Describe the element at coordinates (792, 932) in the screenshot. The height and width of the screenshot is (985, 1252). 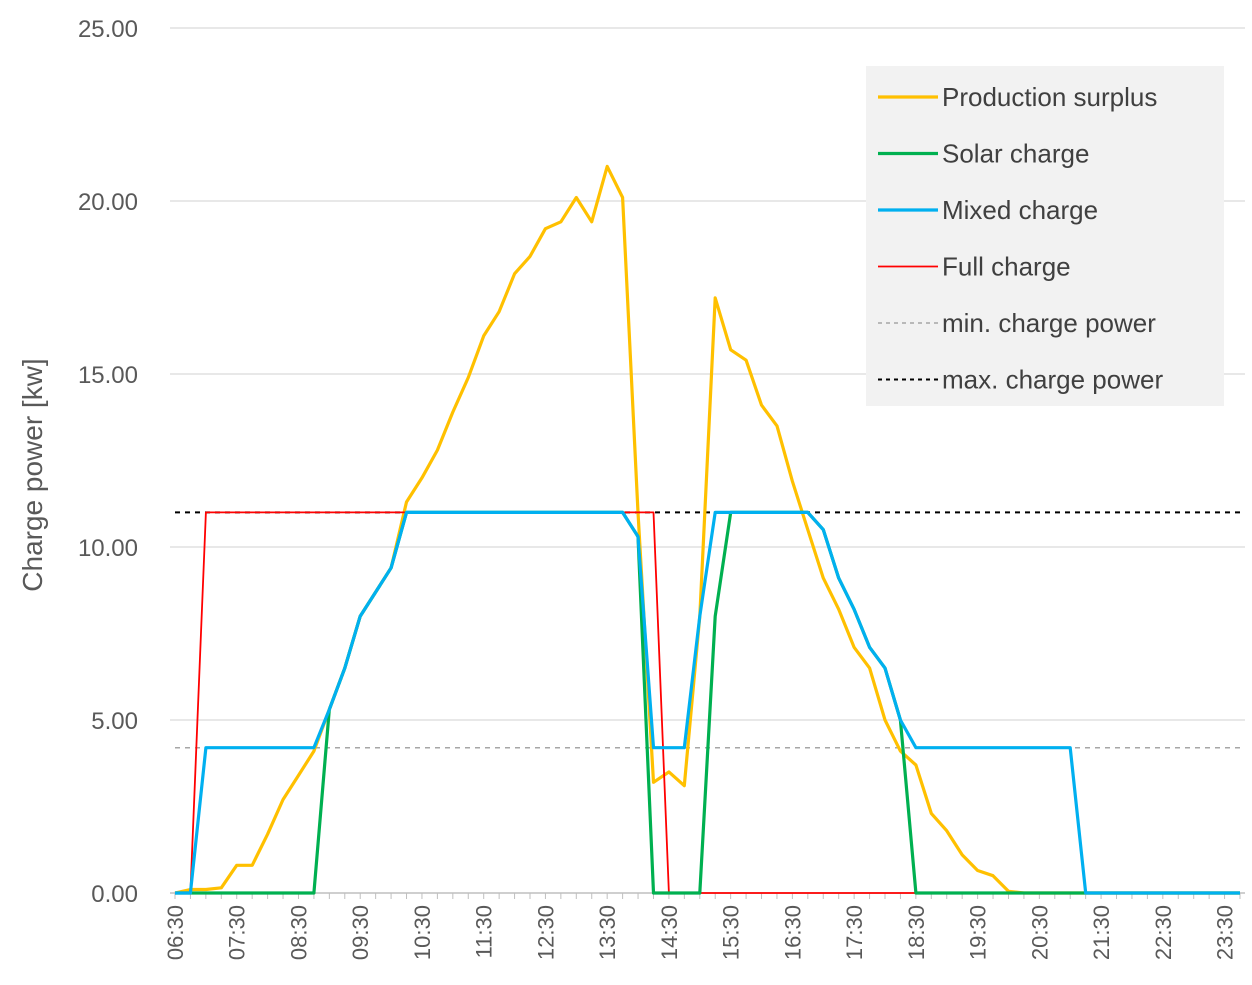
I see `x-tick-label: 16:30` at that location.